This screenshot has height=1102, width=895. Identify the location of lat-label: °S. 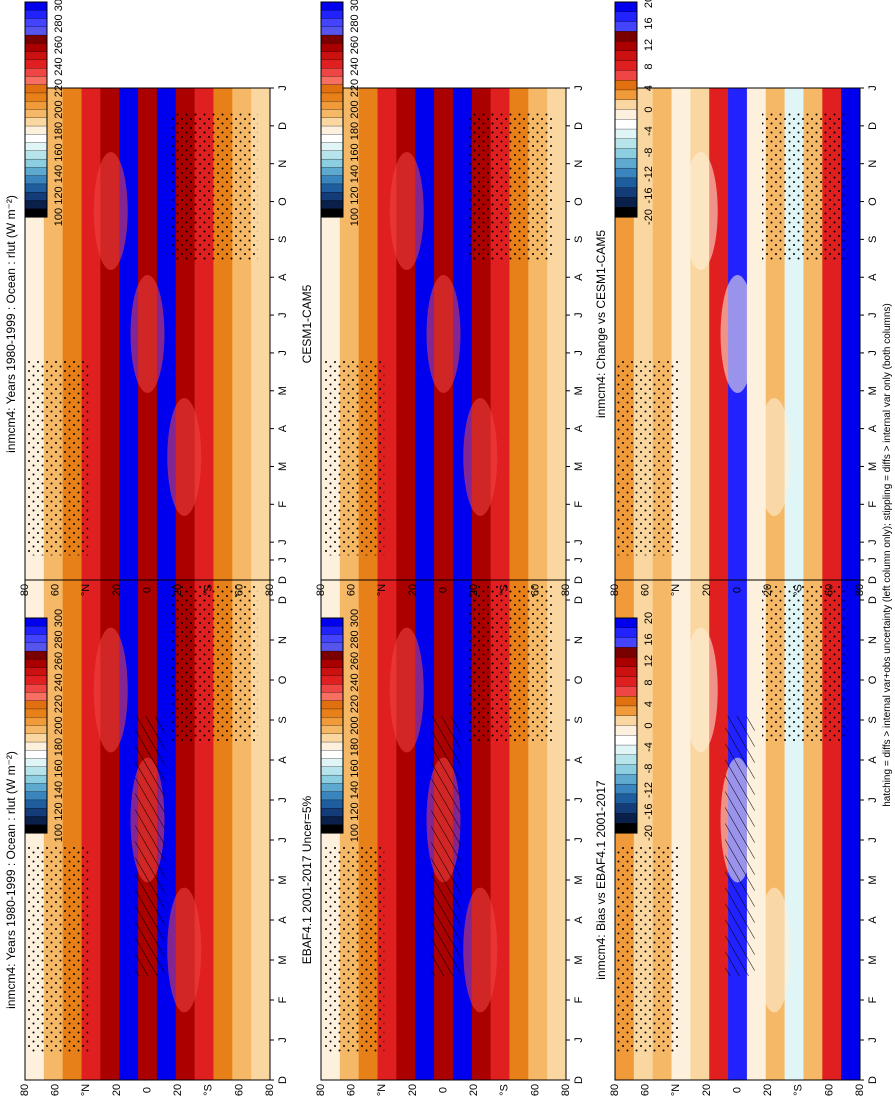
(505, 590).